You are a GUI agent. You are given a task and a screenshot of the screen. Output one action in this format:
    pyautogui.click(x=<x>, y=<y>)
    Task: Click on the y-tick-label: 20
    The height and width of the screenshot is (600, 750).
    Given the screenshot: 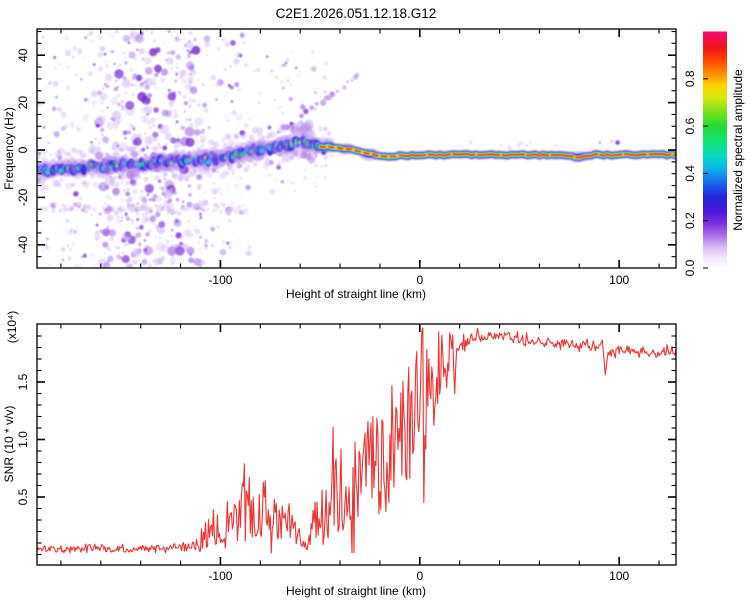 What is the action you would take?
    pyautogui.click(x=23, y=103)
    